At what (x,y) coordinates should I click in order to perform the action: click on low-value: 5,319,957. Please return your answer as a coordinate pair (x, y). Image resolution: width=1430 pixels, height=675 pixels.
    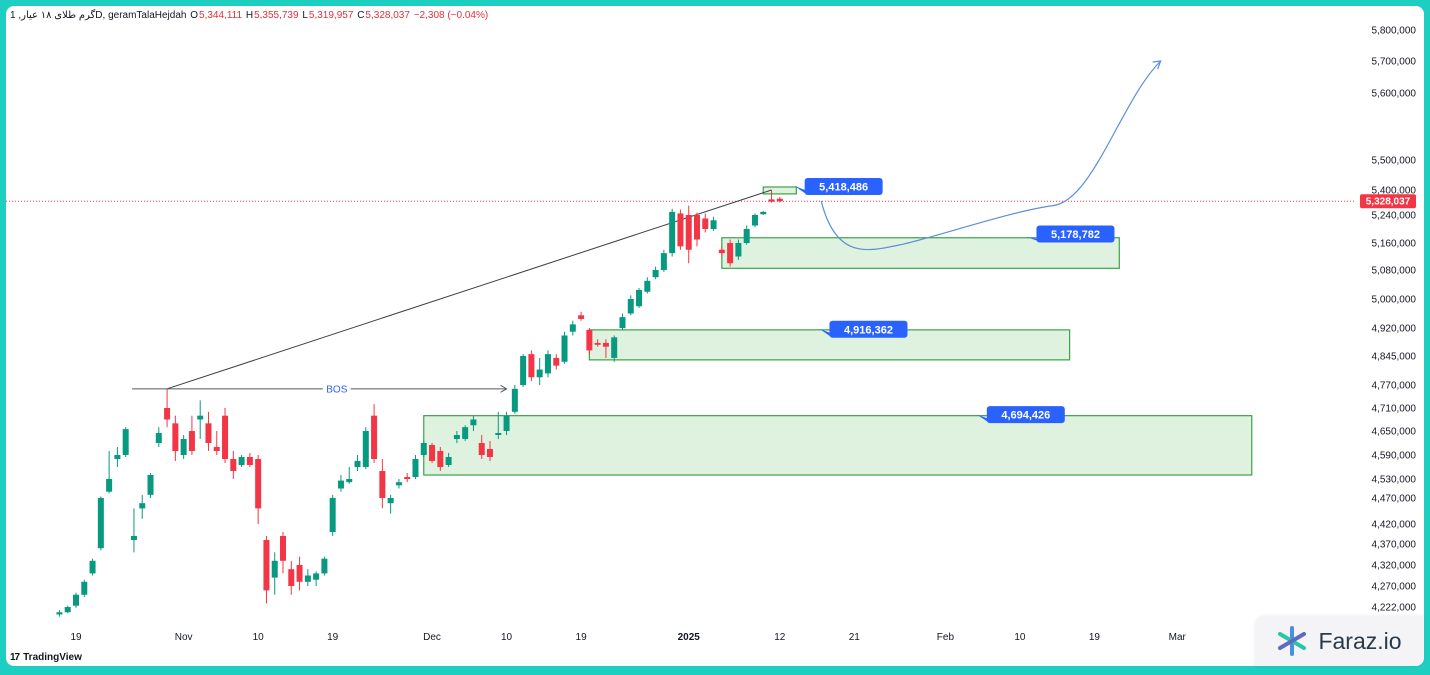
    Looking at the image, I should click on (331, 15).